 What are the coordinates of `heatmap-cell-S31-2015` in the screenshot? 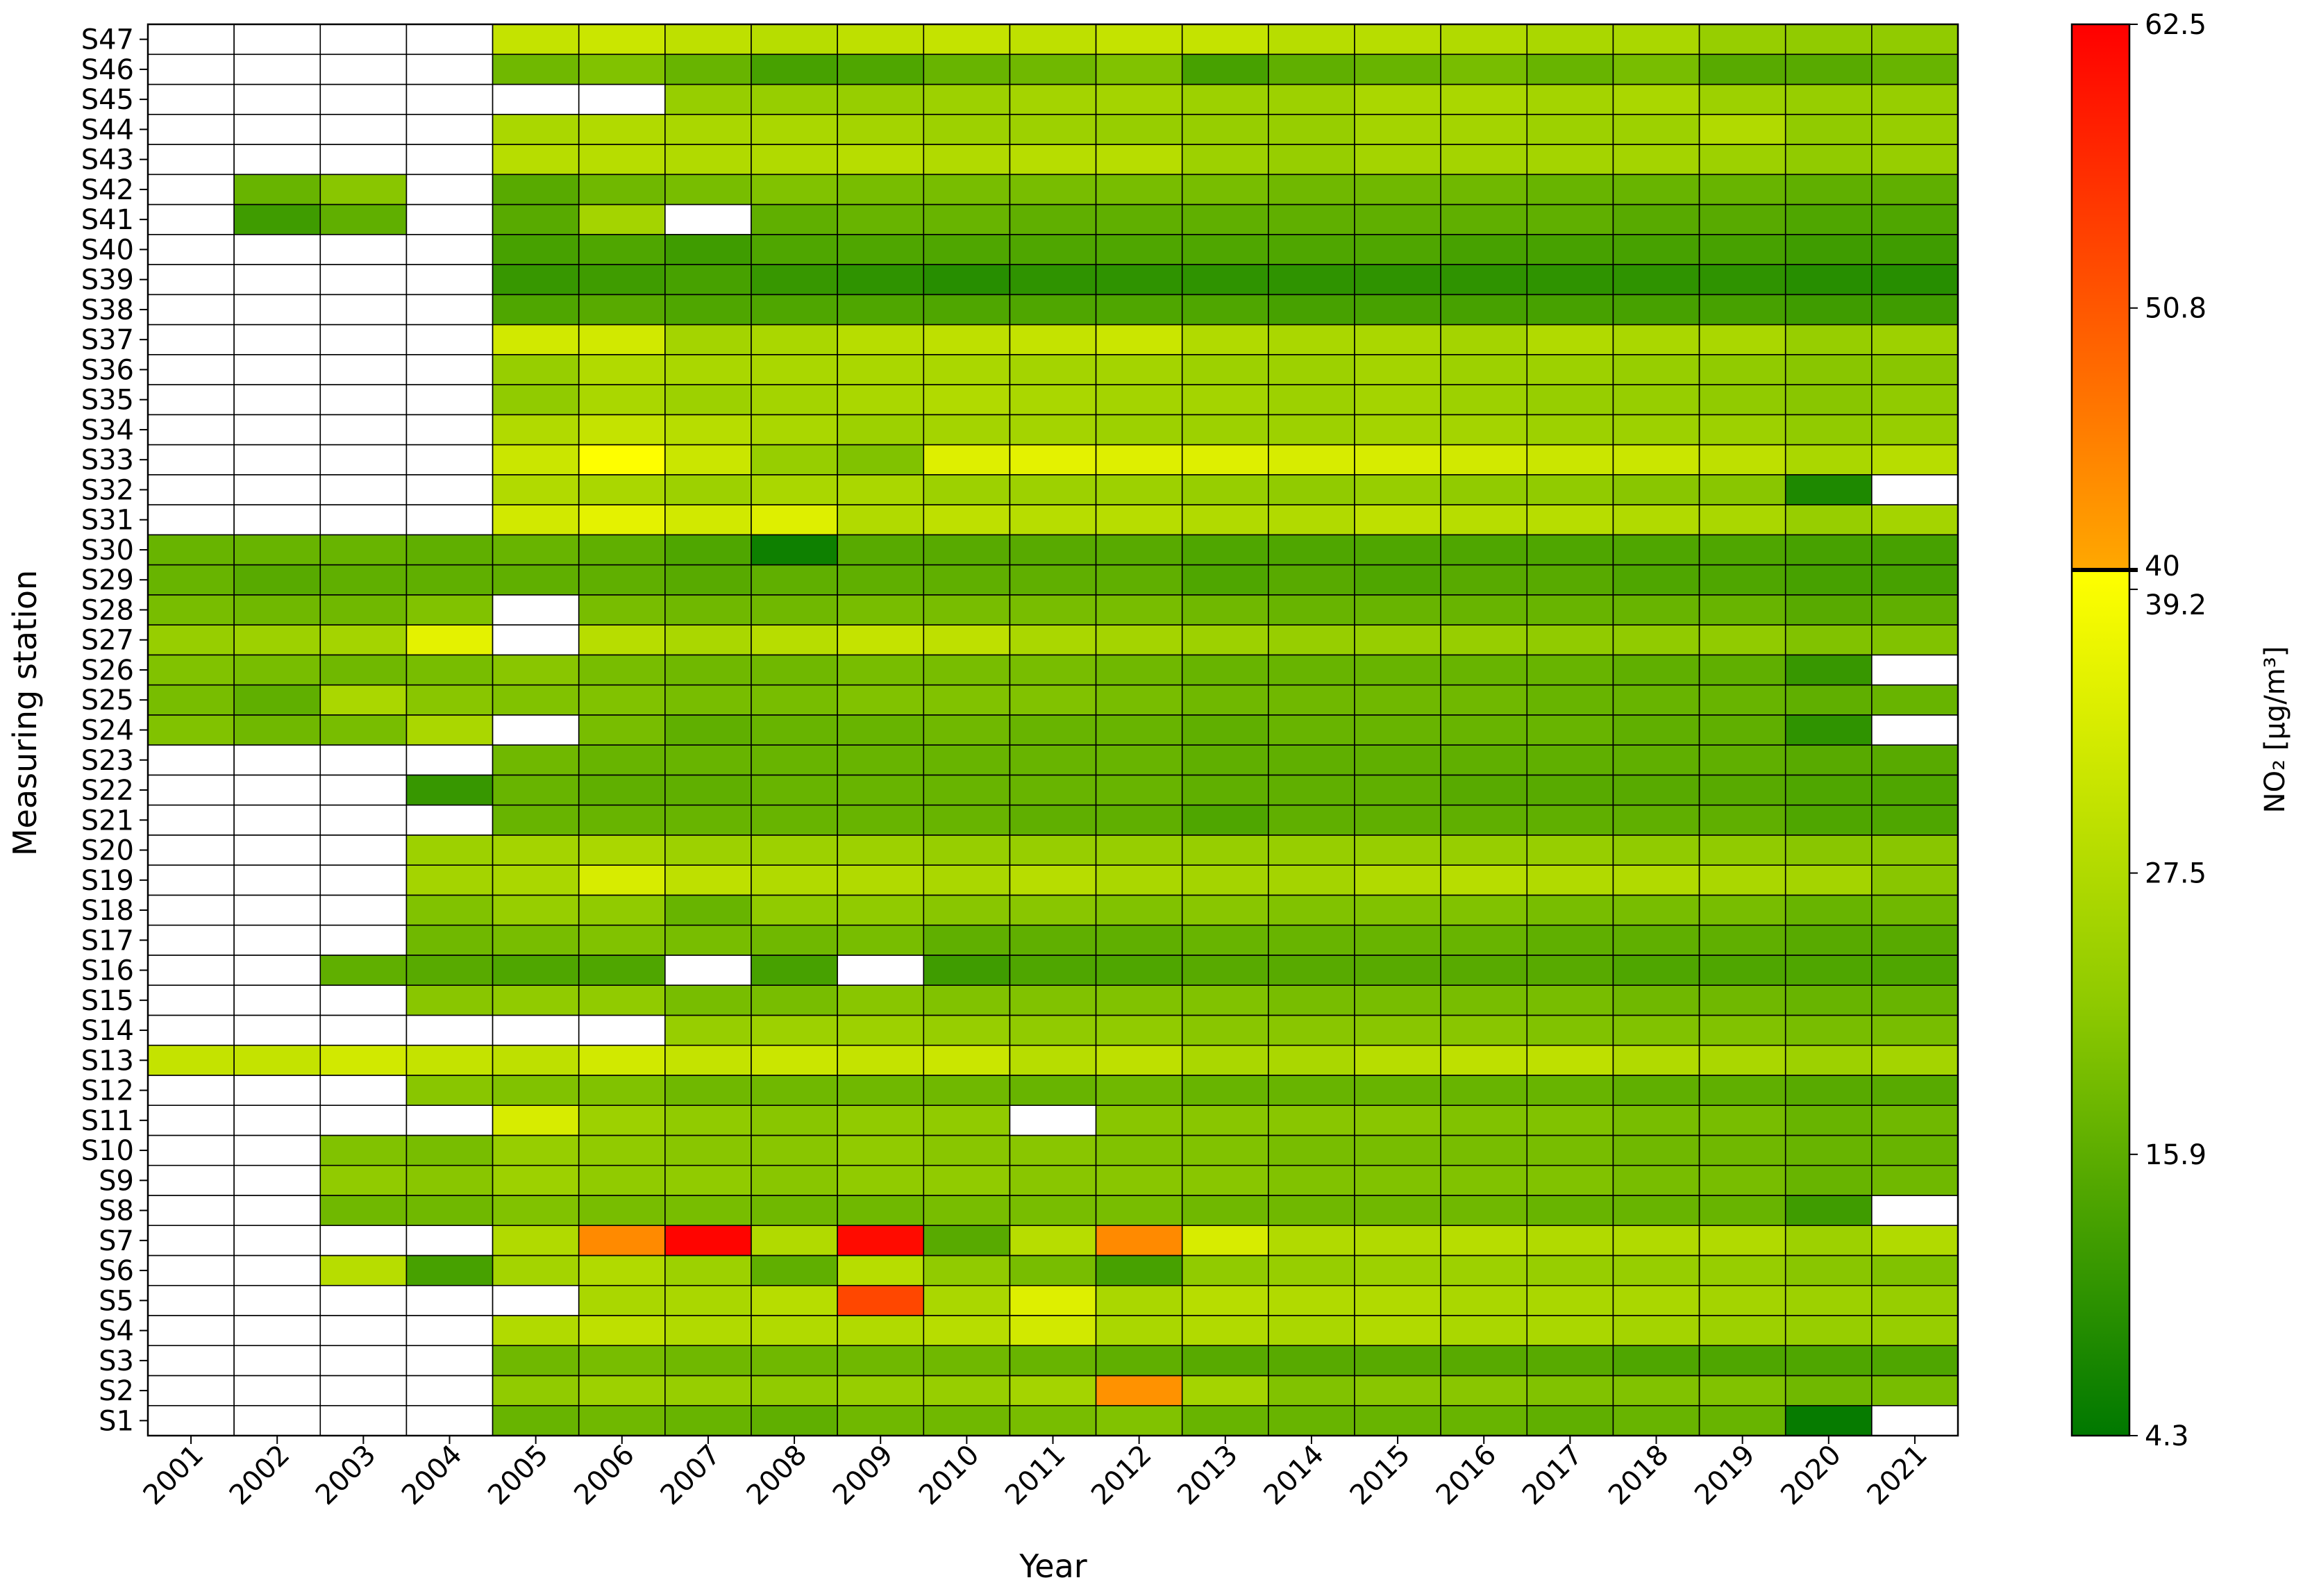 It's located at (1397, 520).